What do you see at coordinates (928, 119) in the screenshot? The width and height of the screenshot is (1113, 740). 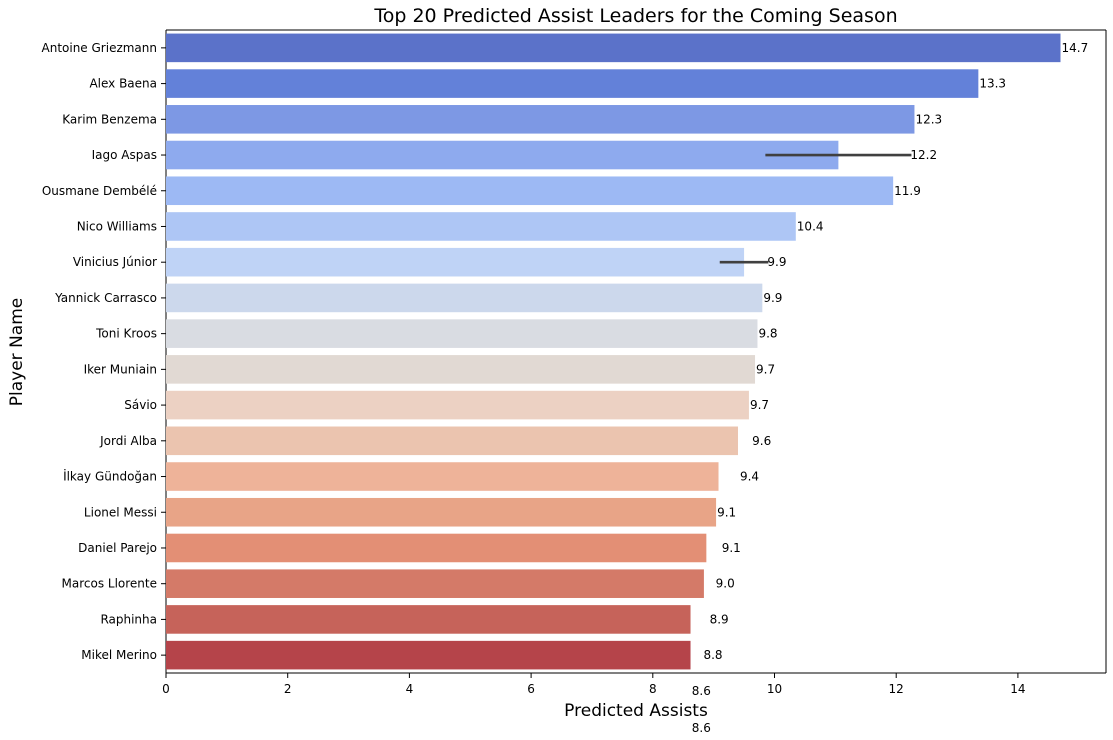 I see `data-label: 12.3` at bounding box center [928, 119].